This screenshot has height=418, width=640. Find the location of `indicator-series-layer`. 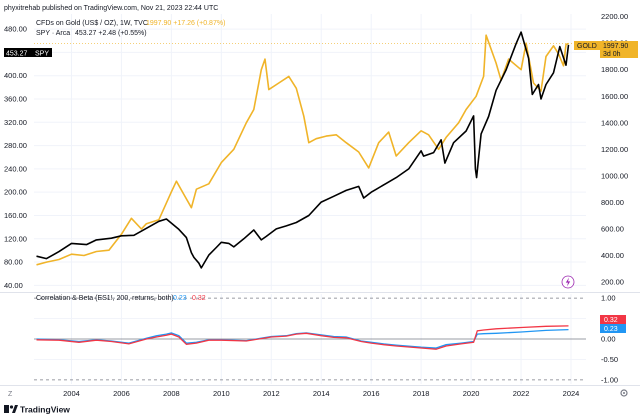

indicator-series-layer is located at coordinates (302, 337).